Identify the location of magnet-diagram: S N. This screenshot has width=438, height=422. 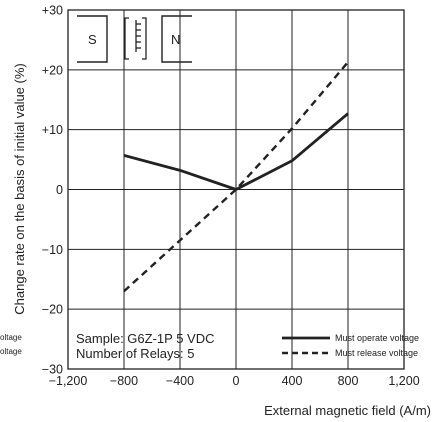
(134, 39).